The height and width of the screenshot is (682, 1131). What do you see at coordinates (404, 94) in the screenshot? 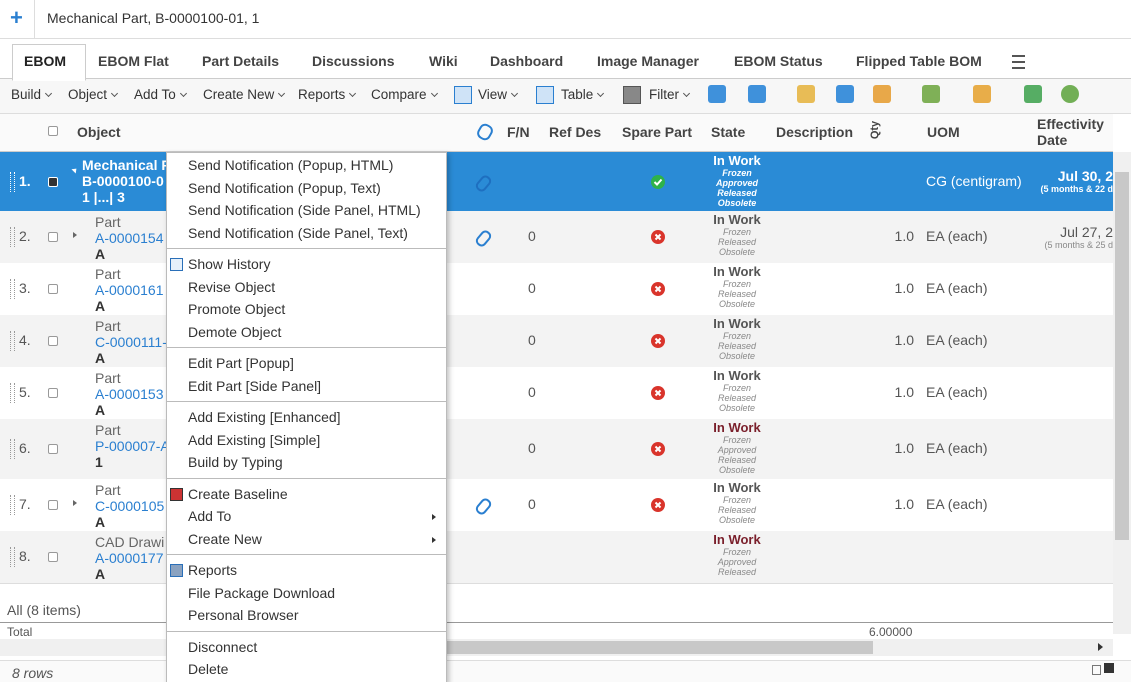
I see `toolbar-menu: Compare` at bounding box center [404, 94].